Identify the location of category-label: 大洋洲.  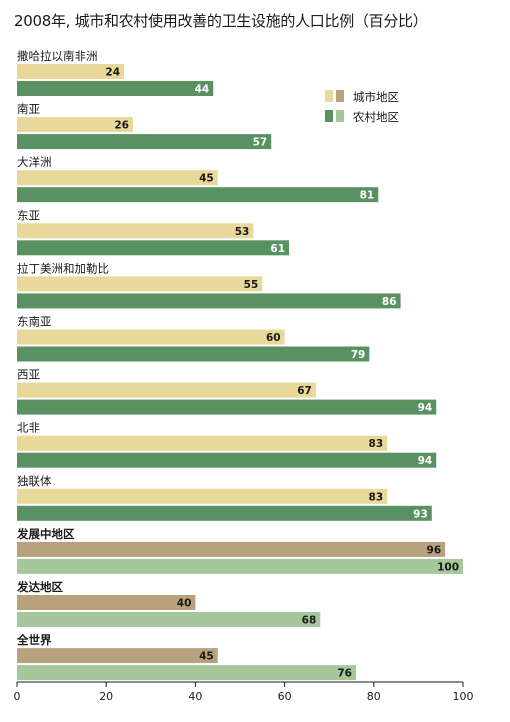
(34, 162).